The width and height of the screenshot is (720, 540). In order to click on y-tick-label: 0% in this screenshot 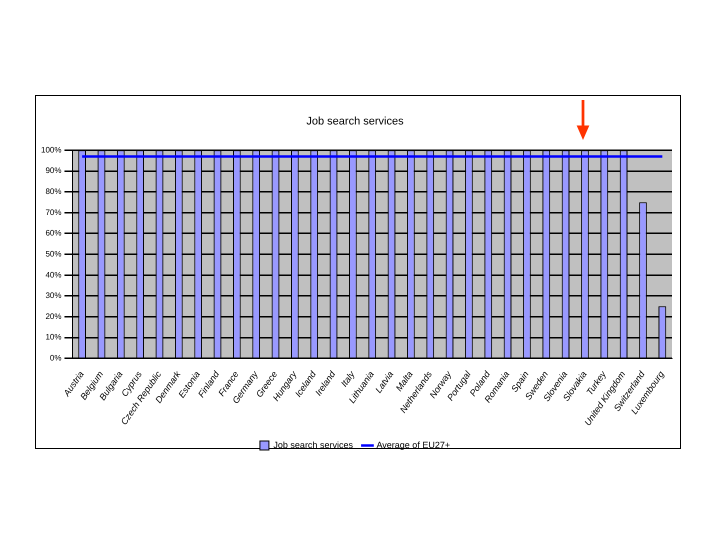, I will do `click(56, 358)`.